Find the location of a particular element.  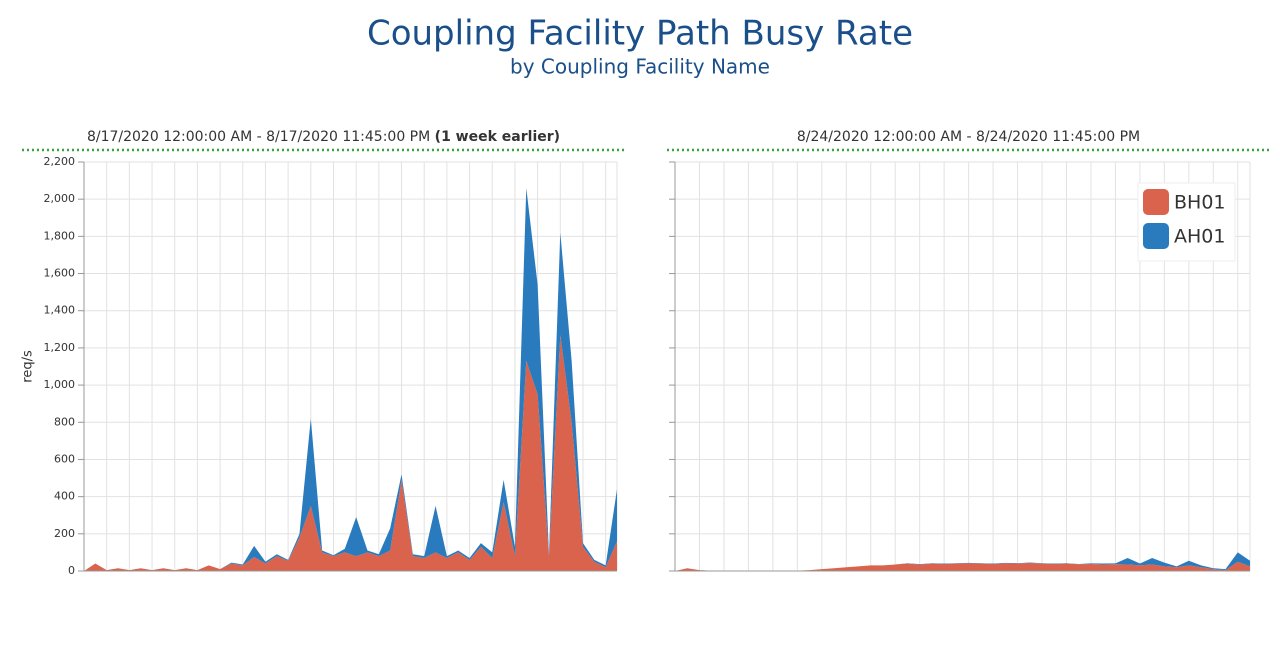

y-tick-label: 1,600 is located at coordinates (60, 273).